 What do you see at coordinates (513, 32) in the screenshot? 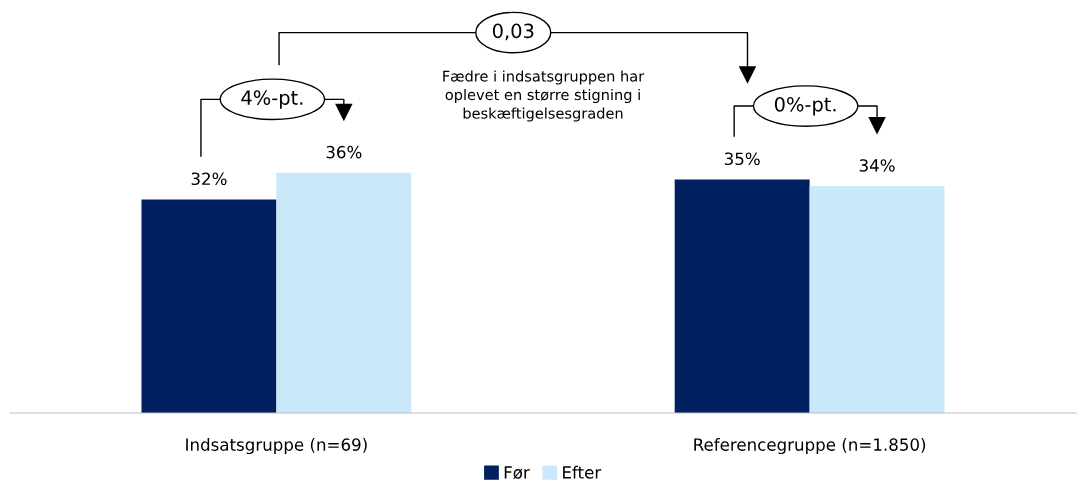
I see `text: 0,03` at bounding box center [513, 32].